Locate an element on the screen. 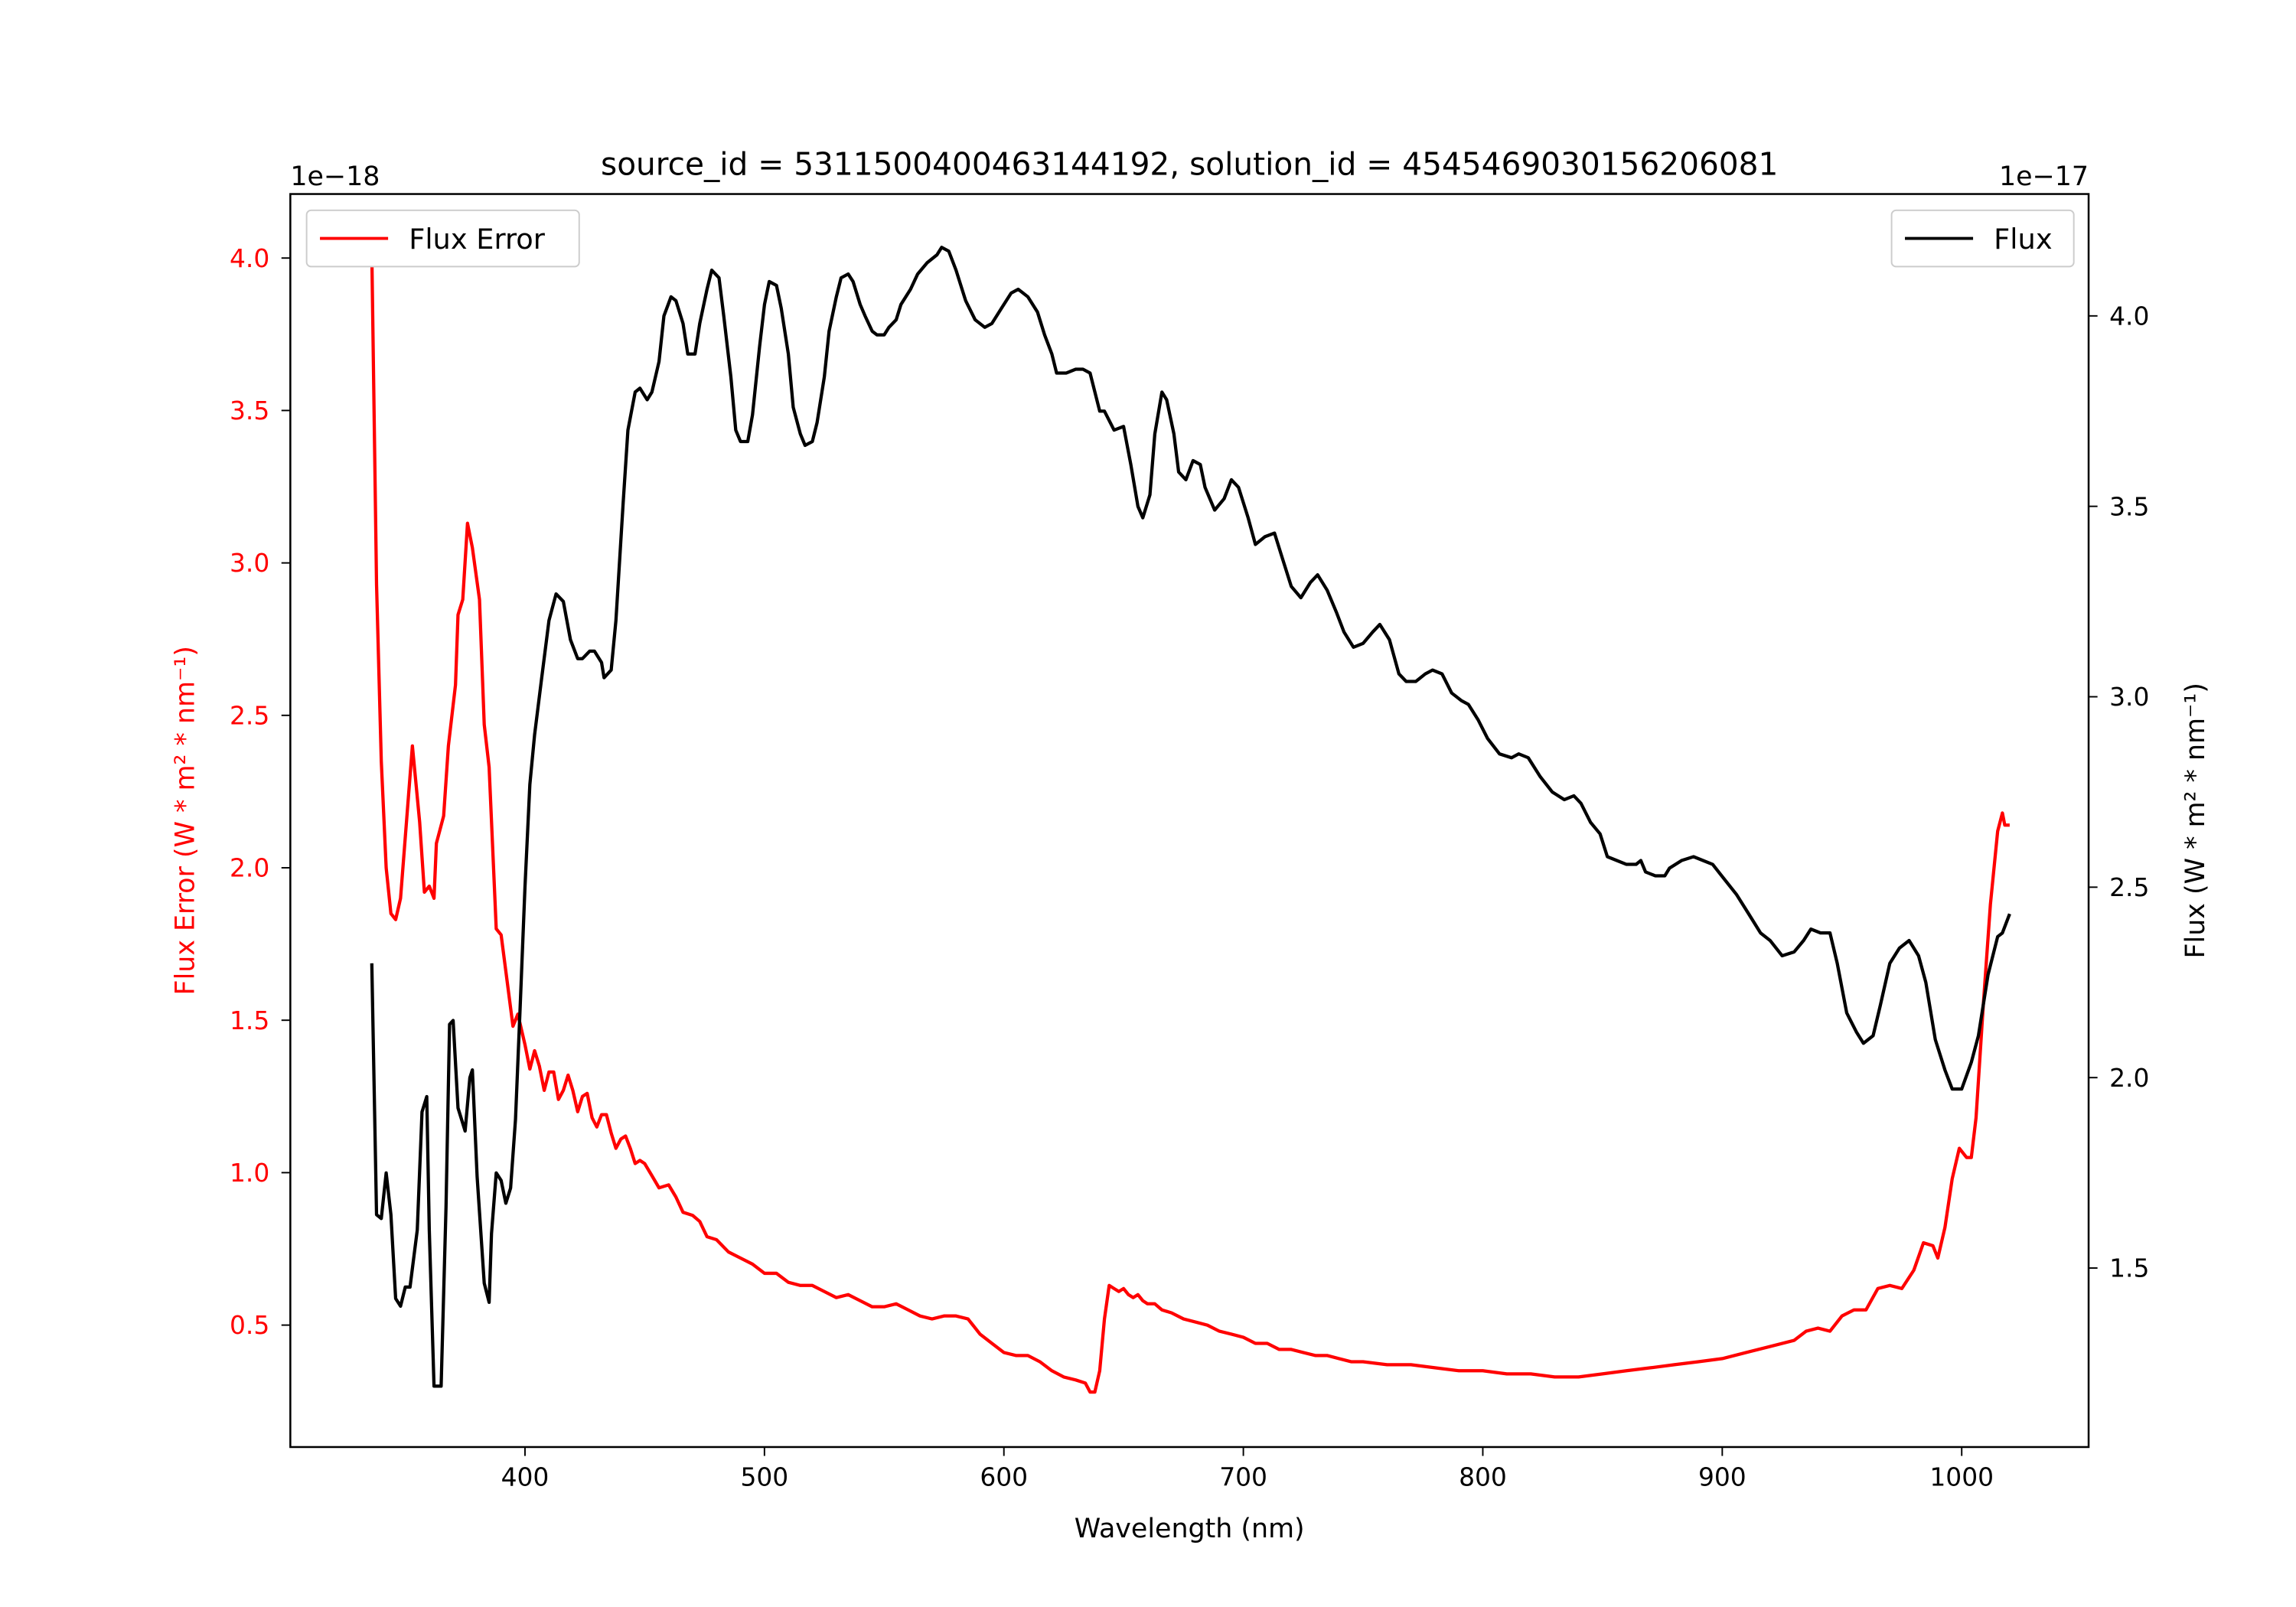 Image resolution: width=2296 pixels, height=1607 pixels. x-tick-label: 1000 is located at coordinates (1961, 1476).